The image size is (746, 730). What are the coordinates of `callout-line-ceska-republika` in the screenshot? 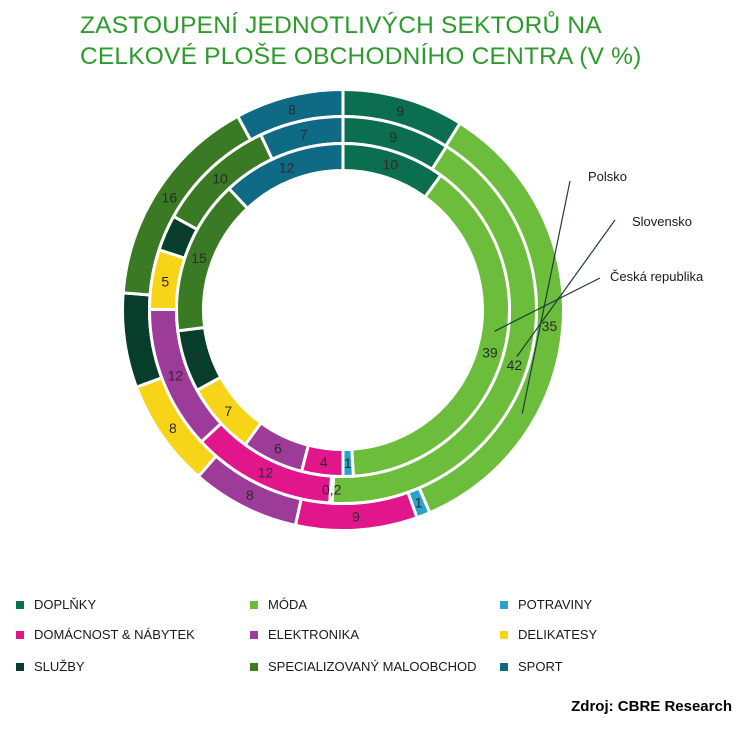 It's located at (547, 304).